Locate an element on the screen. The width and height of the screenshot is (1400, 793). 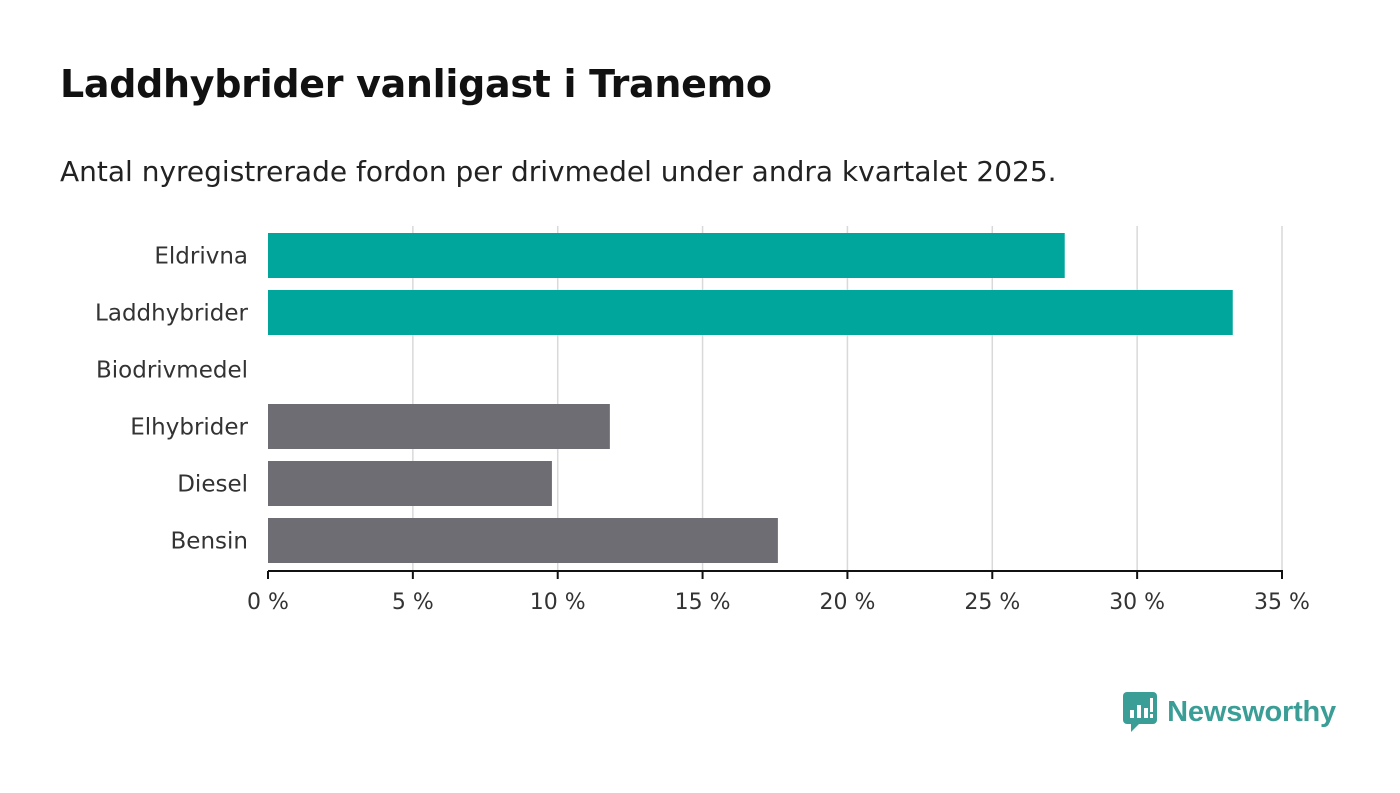
category-label: Biodrivmedel is located at coordinates (172, 371).